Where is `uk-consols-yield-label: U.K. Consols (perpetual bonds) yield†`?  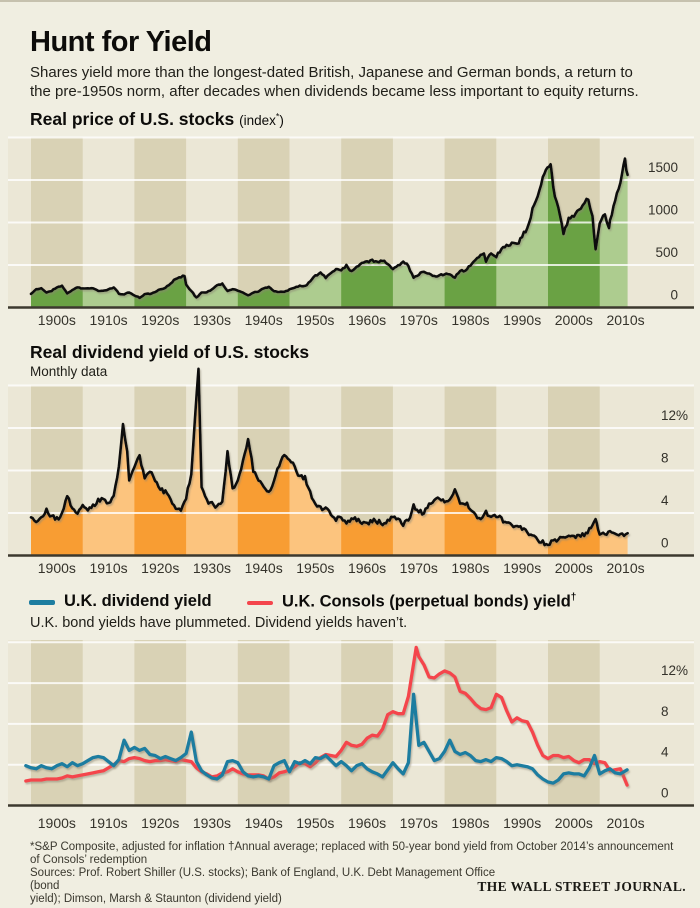
uk-consols-yield-label: U.K. Consols (perpetual bonds) yield† is located at coordinates (429, 601).